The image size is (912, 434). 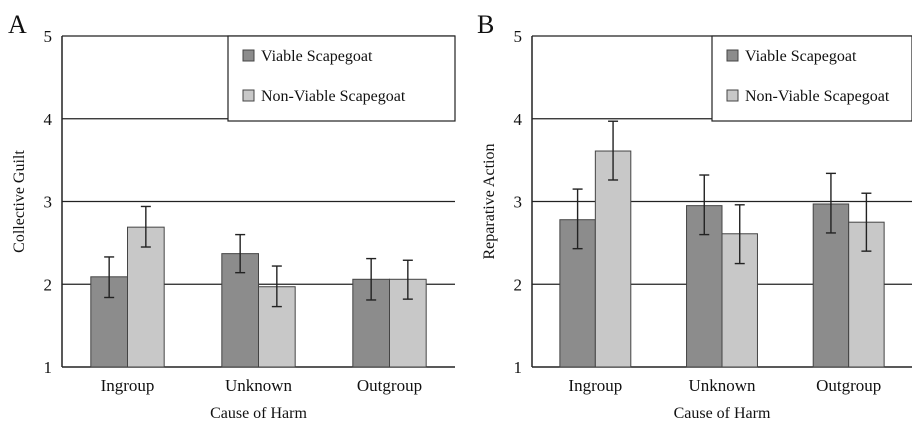 I want to click on y-axis-title-1: Reparative Action, so click(x=489, y=202).